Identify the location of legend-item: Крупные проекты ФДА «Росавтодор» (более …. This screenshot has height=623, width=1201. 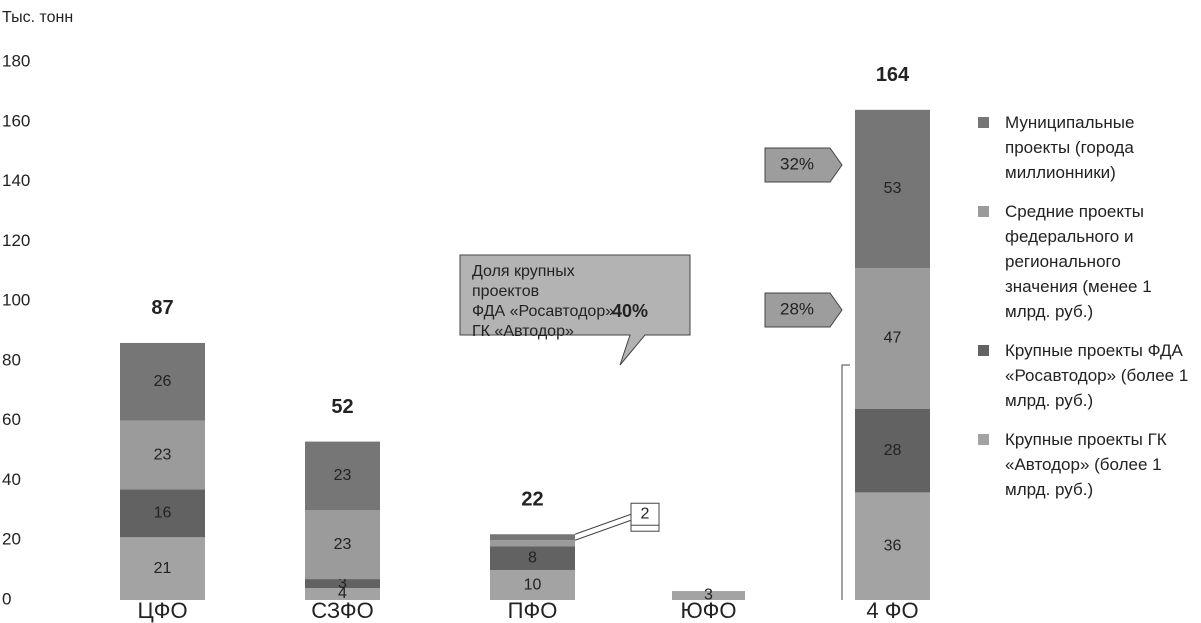
(1085, 375).